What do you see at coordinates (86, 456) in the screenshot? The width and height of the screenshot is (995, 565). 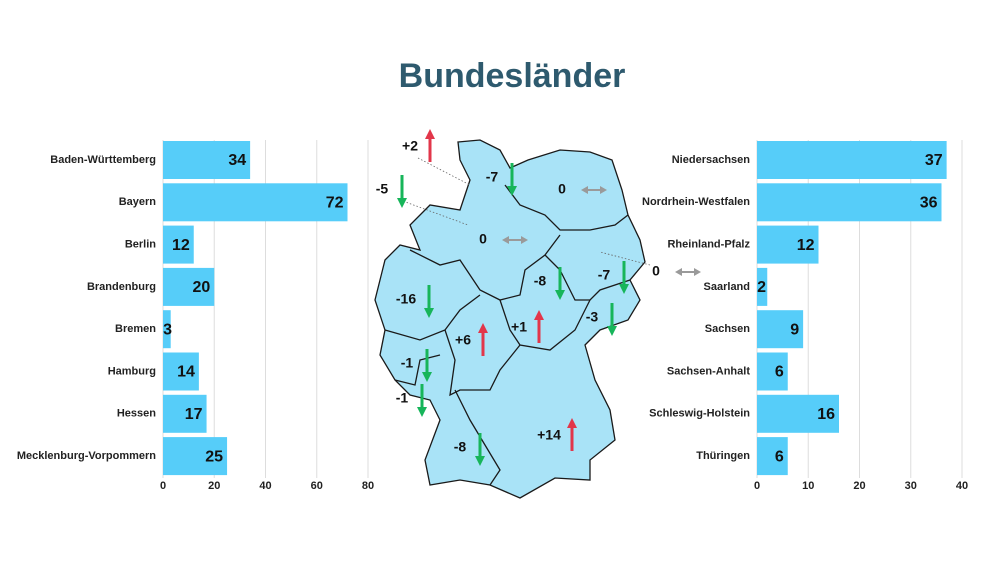 I see `category-label: Mecklenburg-Vorpommern` at bounding box center [86, 456].